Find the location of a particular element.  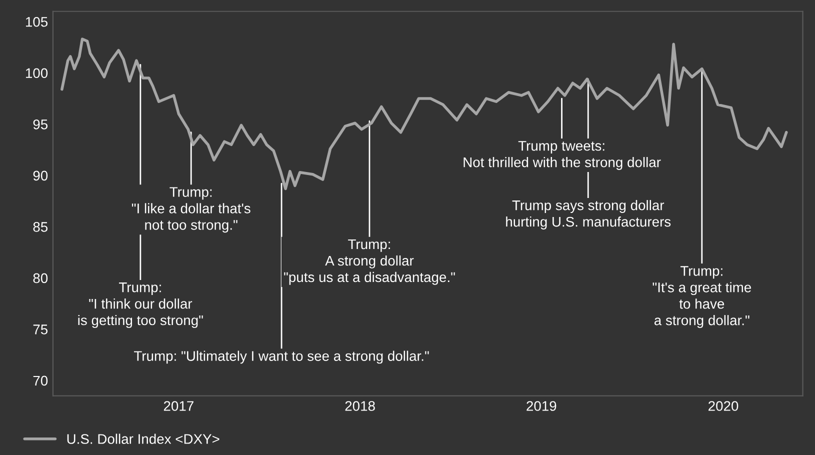

x-tick-label: 2019 is located at coordinates (541, 406).